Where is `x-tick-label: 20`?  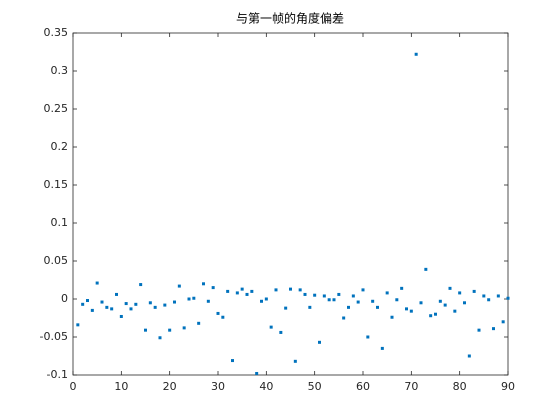
x-tick-label: 20 is located at coordinates (170, 386).